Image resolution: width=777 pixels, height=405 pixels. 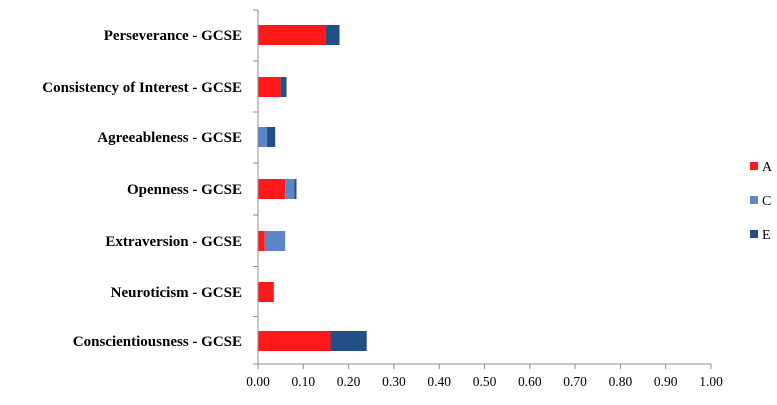 I want to click on bar-a-consistency-of-interest-gcse, so click(x=269, y=87).